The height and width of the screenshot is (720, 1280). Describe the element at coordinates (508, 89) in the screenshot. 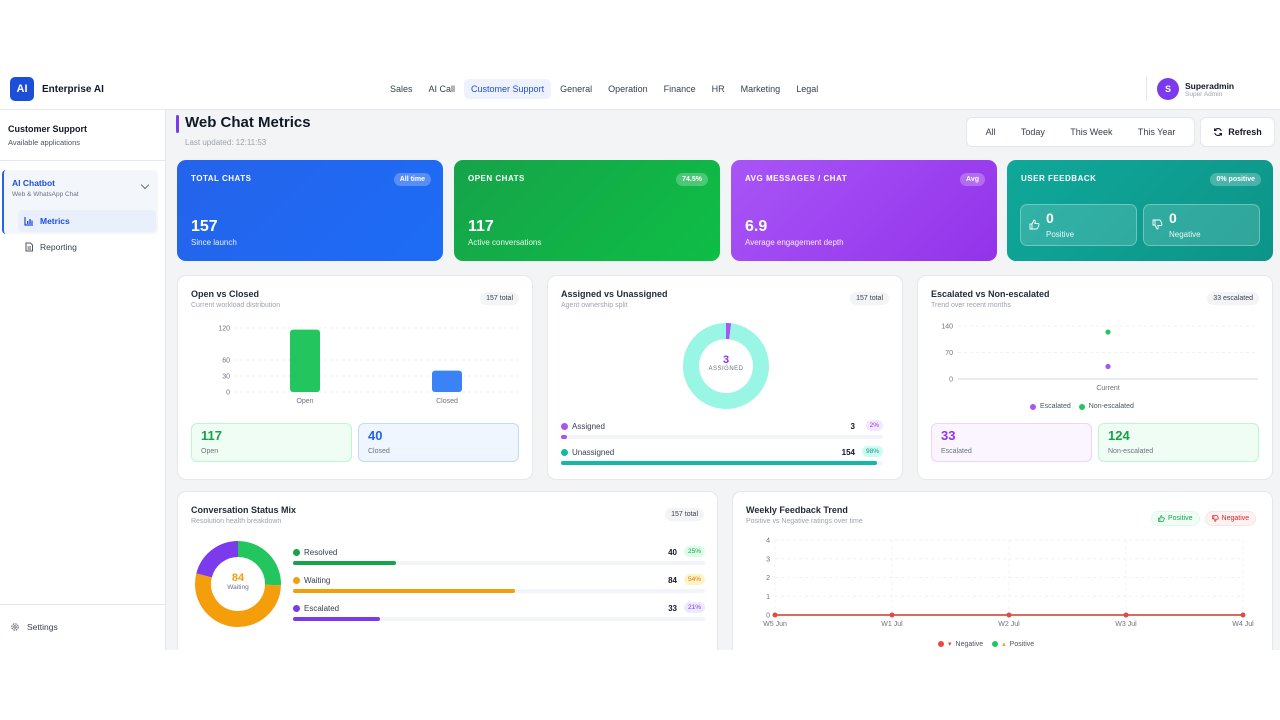

I see `nav-customer-support: Customer Support` at that location.